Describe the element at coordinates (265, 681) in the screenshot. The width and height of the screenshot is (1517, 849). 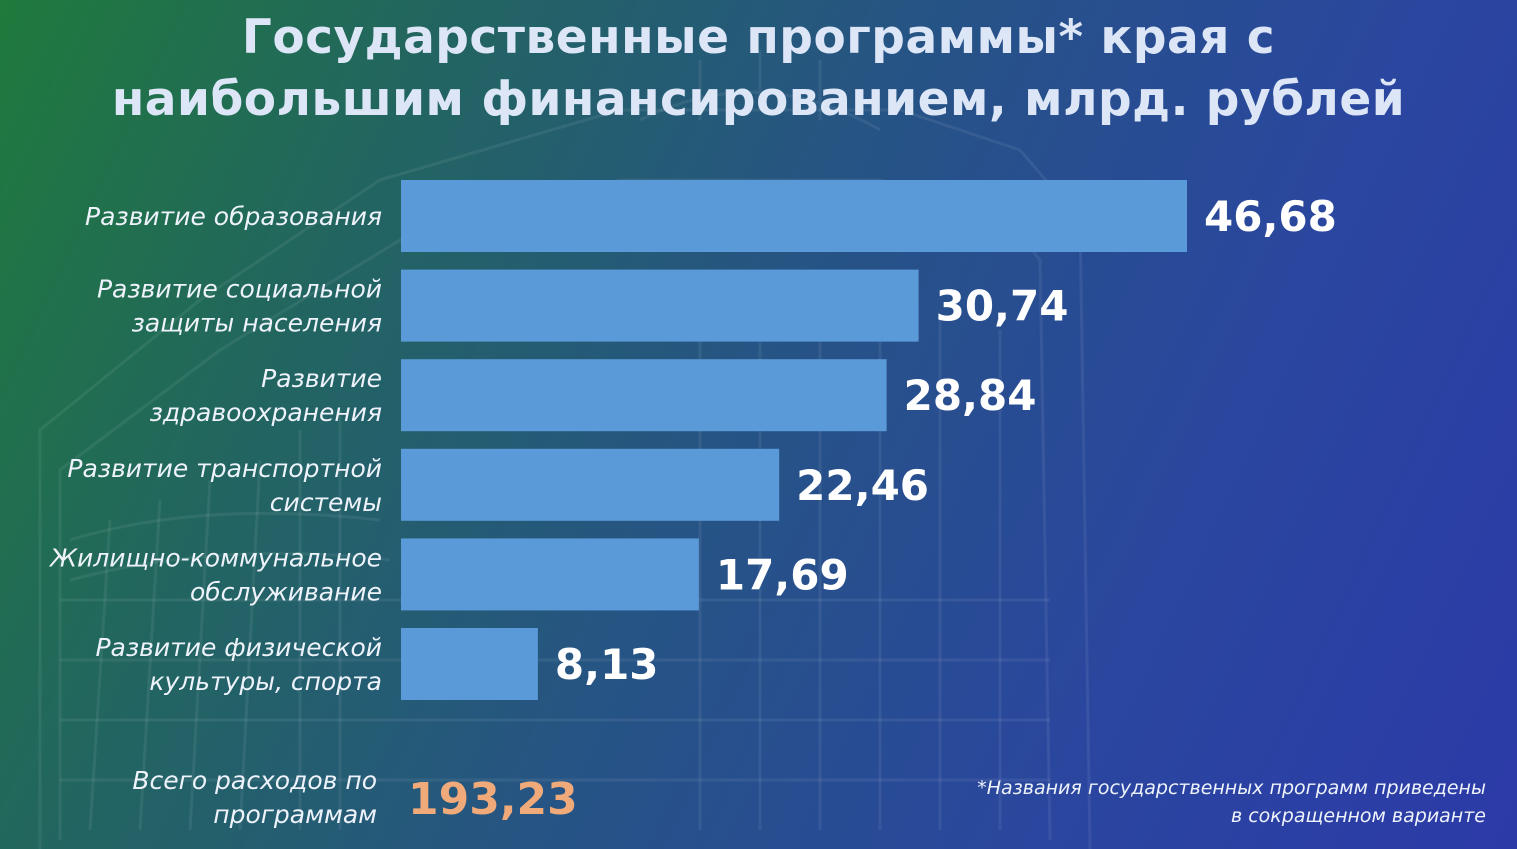
I see `category-label-5-1: культуры, спорта` at that location.